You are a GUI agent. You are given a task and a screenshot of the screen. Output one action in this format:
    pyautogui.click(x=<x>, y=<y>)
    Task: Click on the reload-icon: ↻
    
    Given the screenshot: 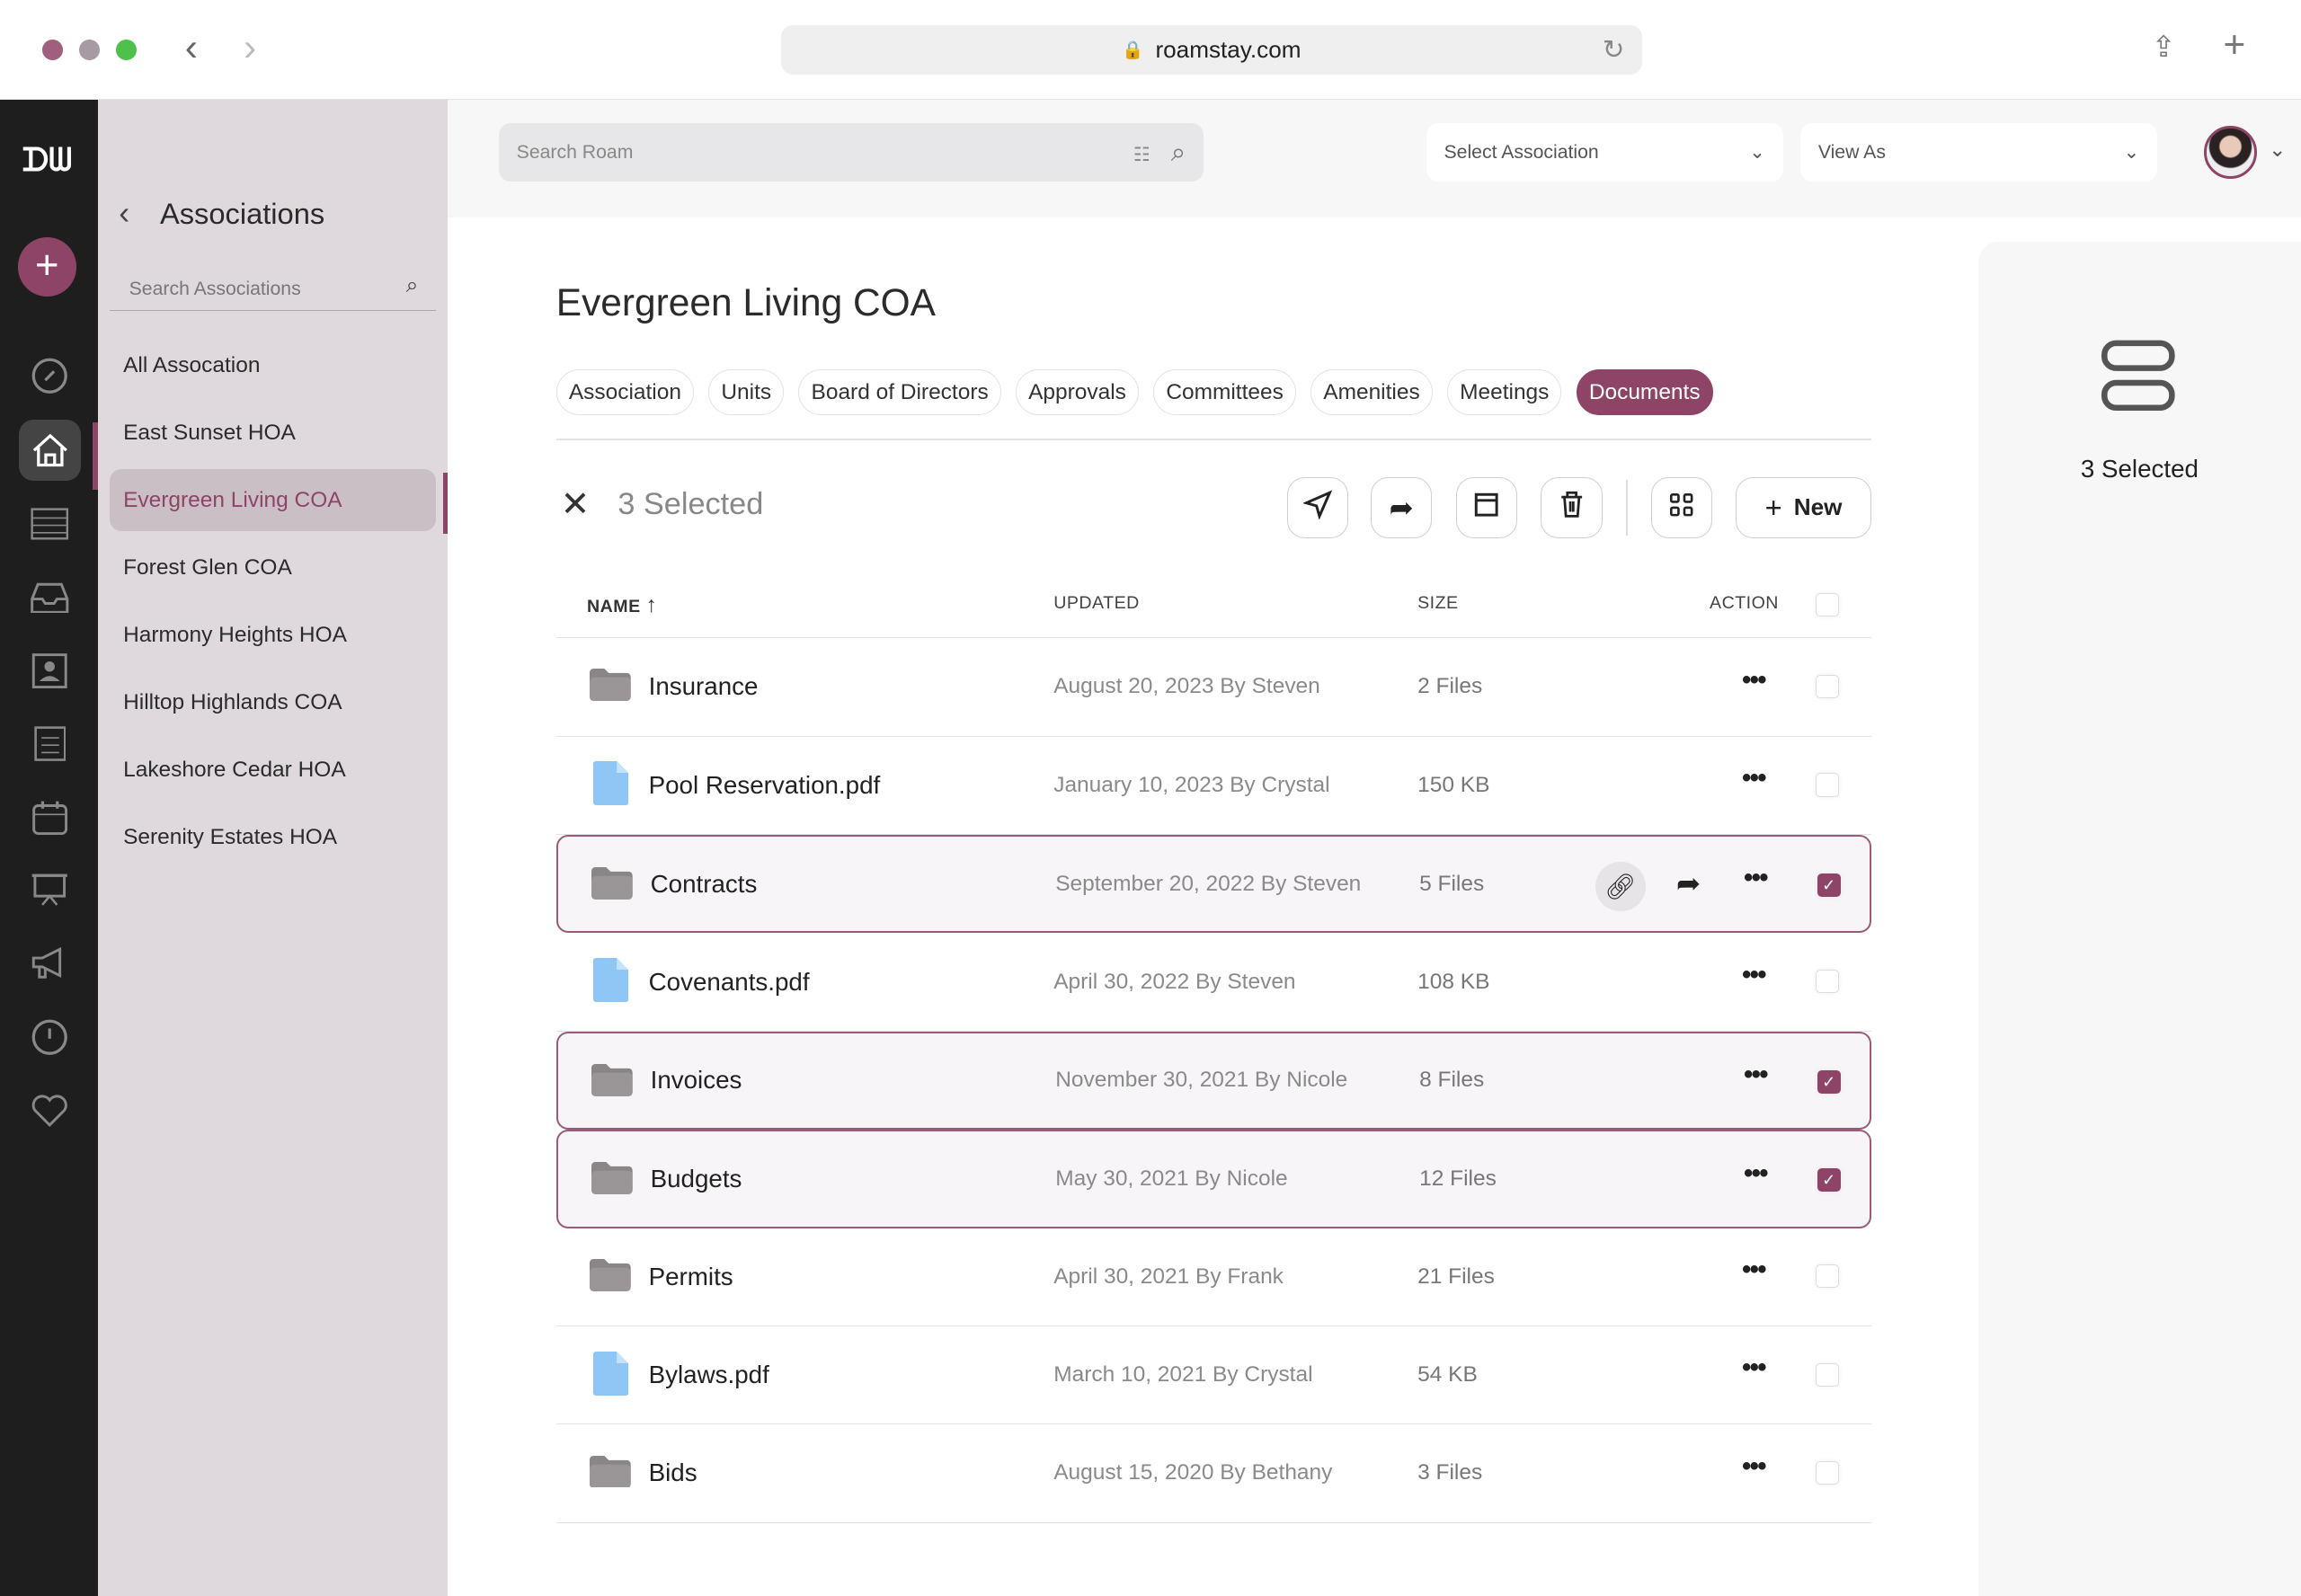 What is the action you would take?
    pyautogui.click(x=1613, y=50)
    